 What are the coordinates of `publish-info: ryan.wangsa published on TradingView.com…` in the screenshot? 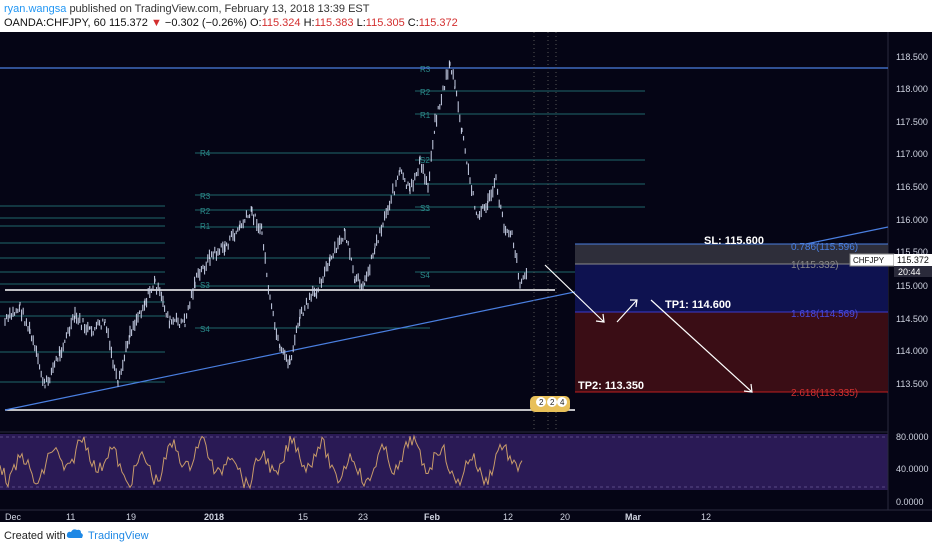 It's located at (186, 9).